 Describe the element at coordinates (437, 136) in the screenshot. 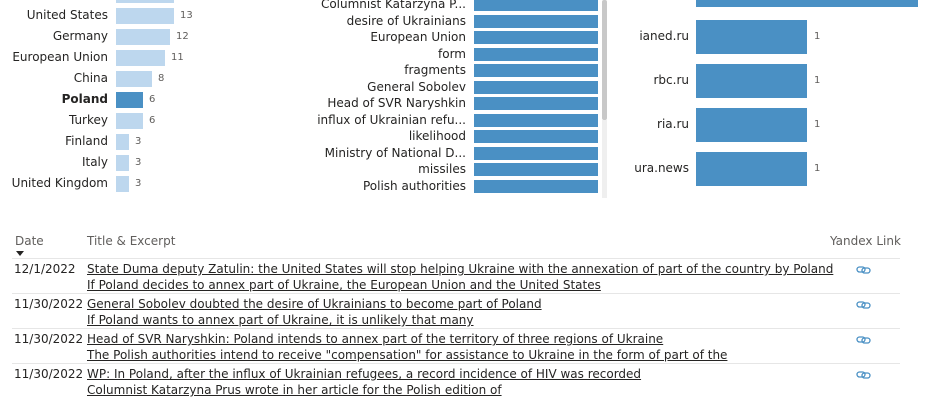

I see `topic-label: likelihood` at that location.